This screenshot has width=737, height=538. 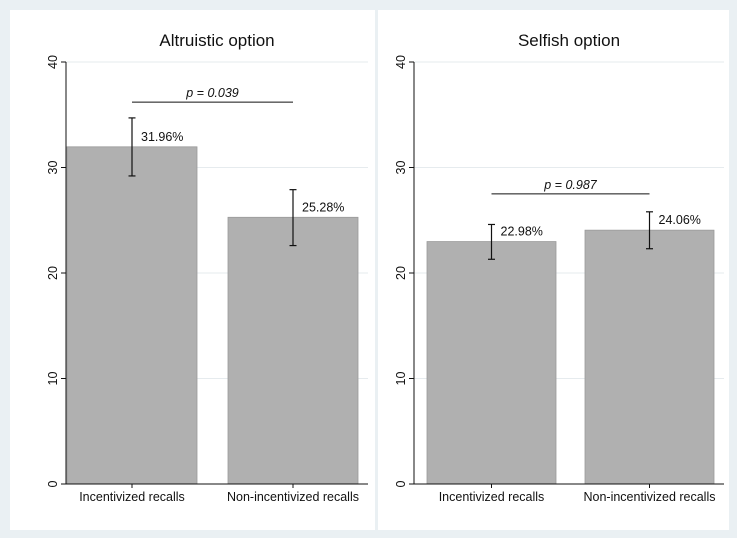 I want to click on data-label: 24.06%, so click(x=680, y=220).